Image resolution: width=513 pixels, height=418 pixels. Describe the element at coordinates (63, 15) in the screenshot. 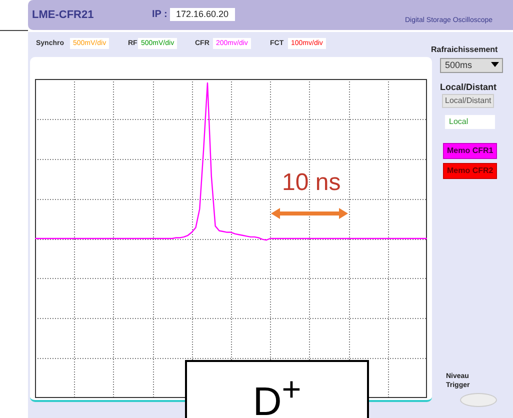

I see `text: LME-CFR21` at that location.